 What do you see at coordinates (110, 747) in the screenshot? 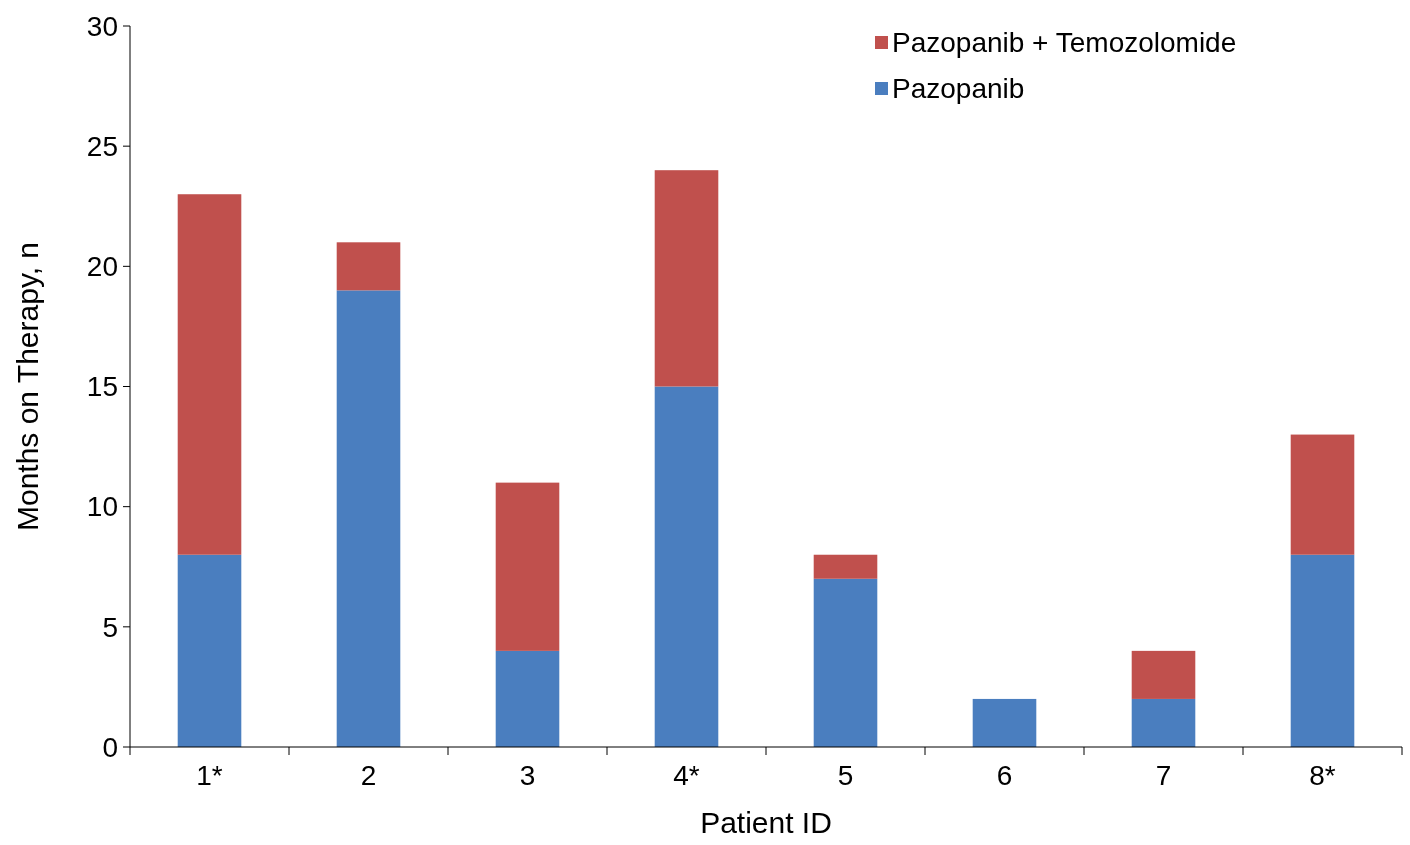
I see `y-tick-label: 0` at bounding box center [110, 747].